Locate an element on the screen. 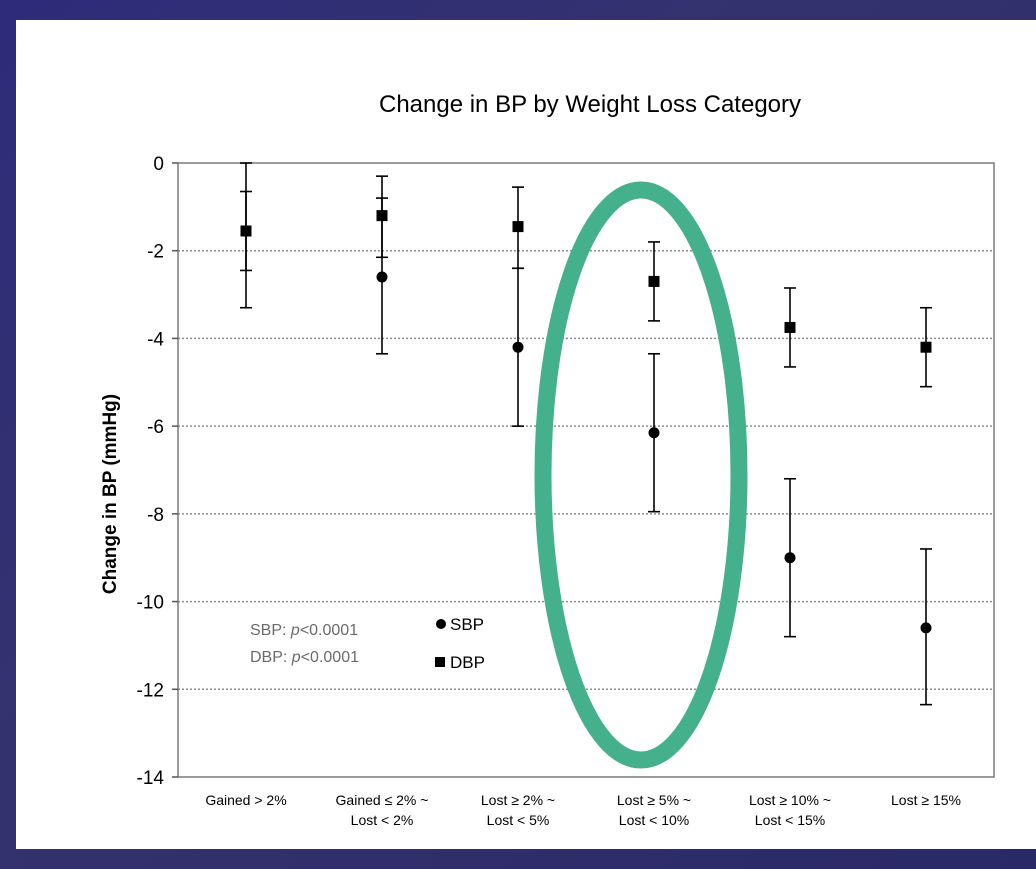 Image resolution: width=1036 pixels, height=869 pixels. p-value-annotation: DBP: p<0.0001 is located at coordinates (304, 657).